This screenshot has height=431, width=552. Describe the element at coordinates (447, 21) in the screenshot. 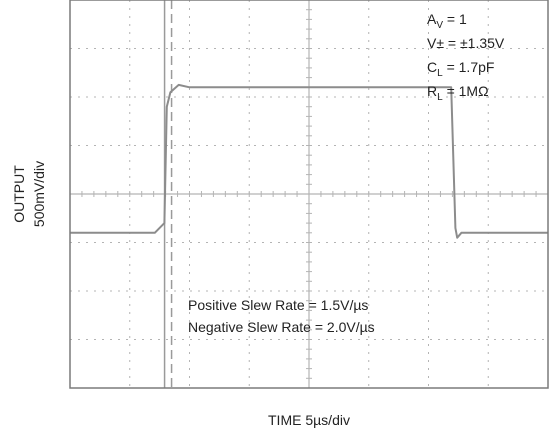

I see `av-annotation: AV = 1` at that location.